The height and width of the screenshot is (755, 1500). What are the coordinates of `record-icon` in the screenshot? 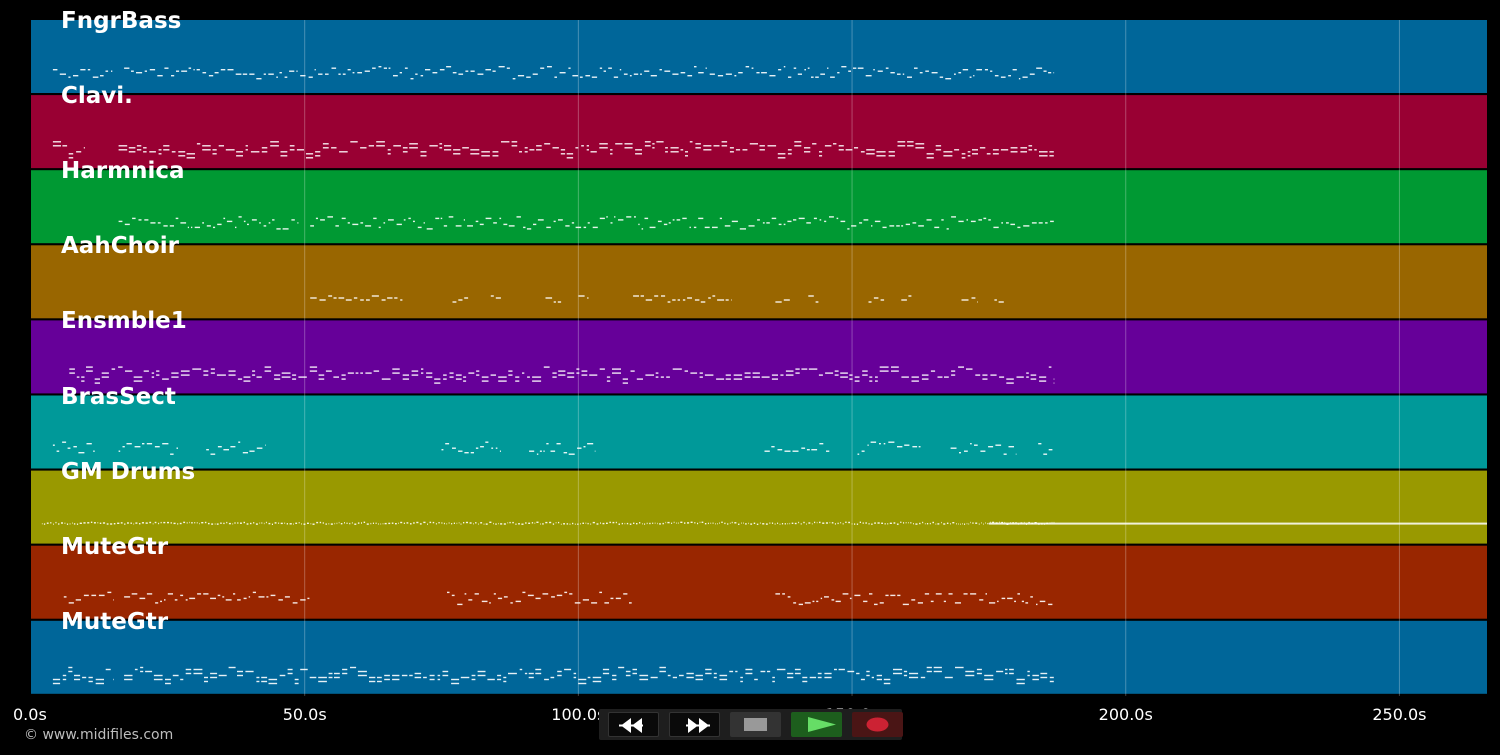 It's located at (877, 724).